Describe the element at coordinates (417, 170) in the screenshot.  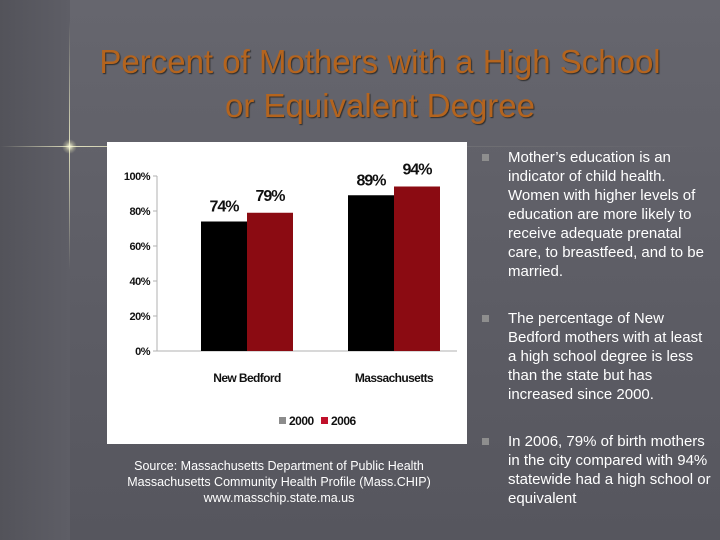
I see `data-label: 94%` at that location.